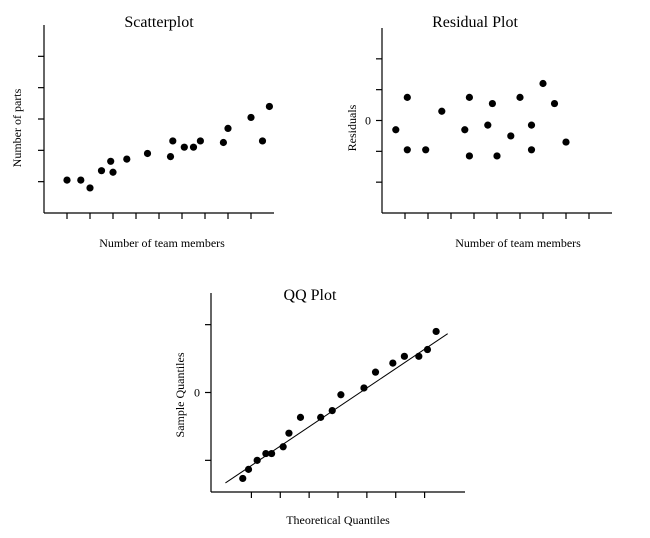  Describe the element at coordinates (162, 243) in the screenshot. I see `scatterplot-x-label: Number of team members` at that location.